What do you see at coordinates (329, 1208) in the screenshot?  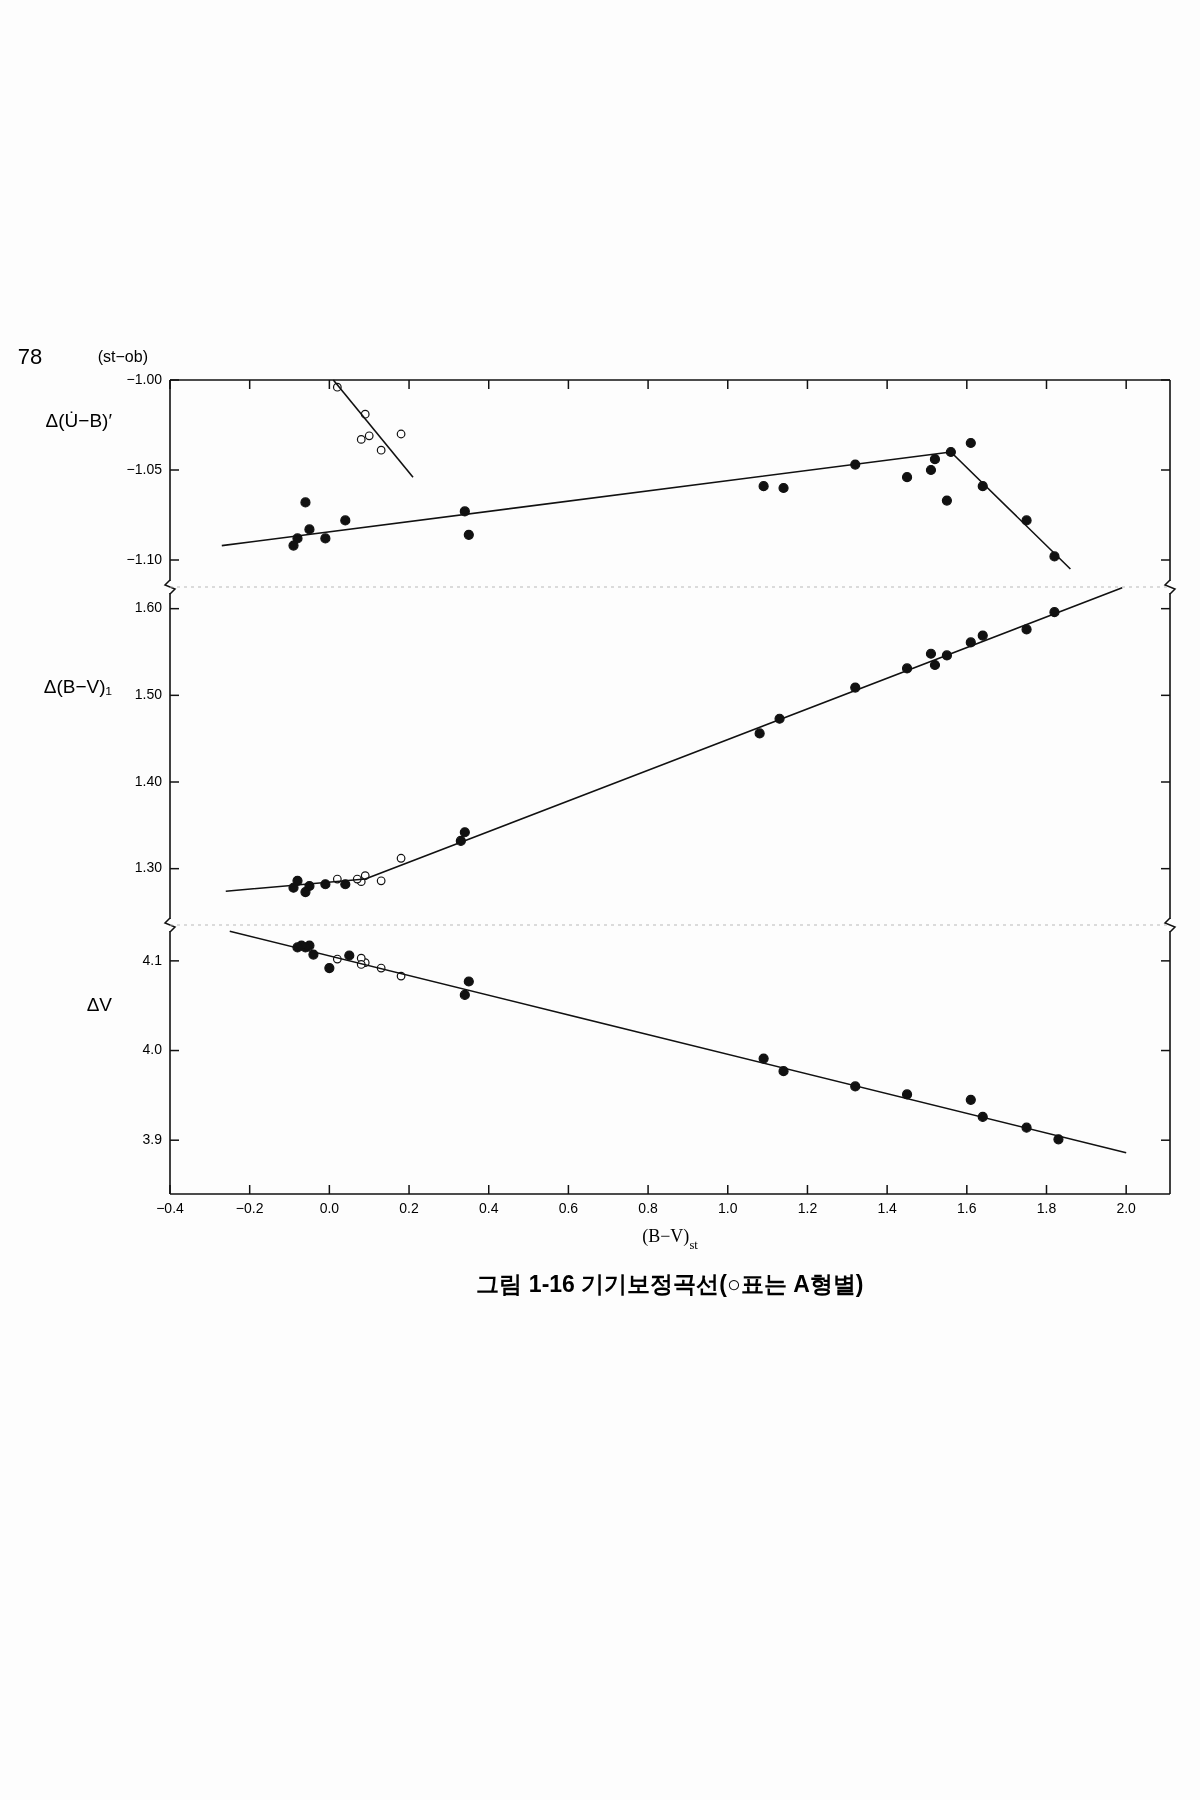 I see `x-tick-label: 0.0` at bounding box center [329, 1208].